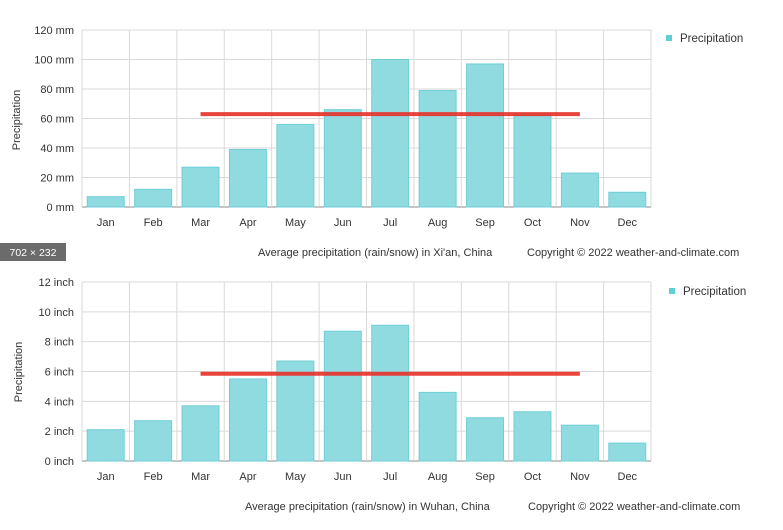 The width and height of the screenshot is (783, 530). What do you see at coordinates (56, 283) in the screenshot?
I see `y-tick-label: 12 inch` at bounding box center [56, 283].